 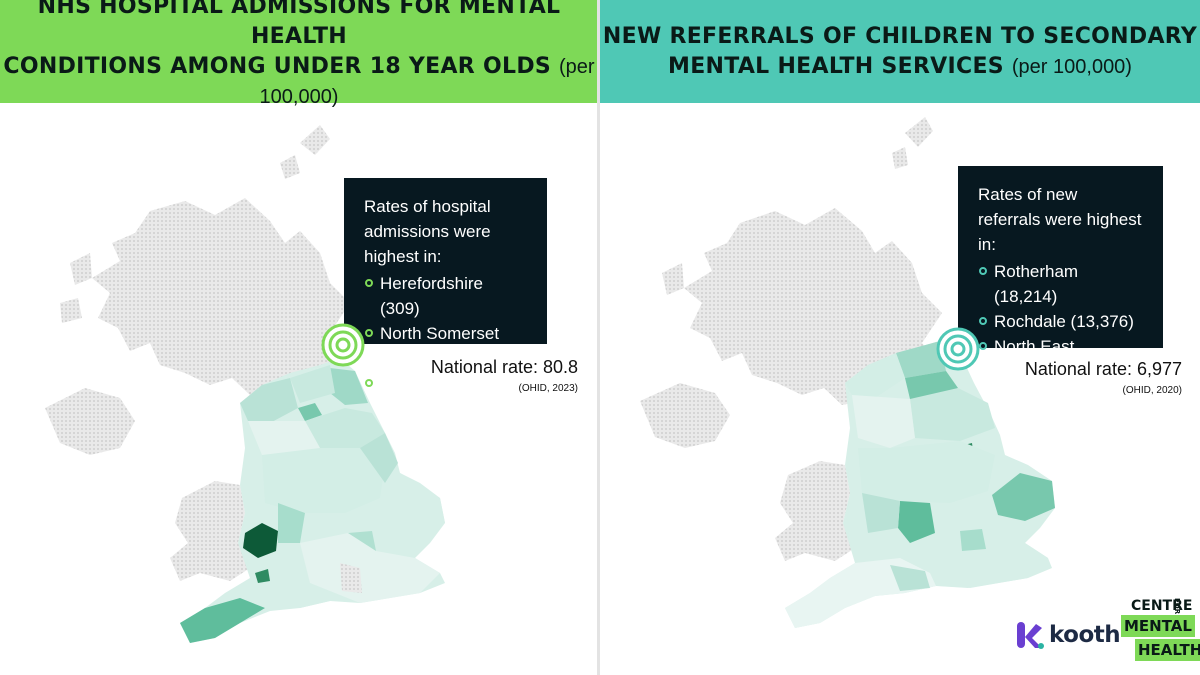 I want to click on left-source: (OHID, 2023), so click(x=548, y=388).